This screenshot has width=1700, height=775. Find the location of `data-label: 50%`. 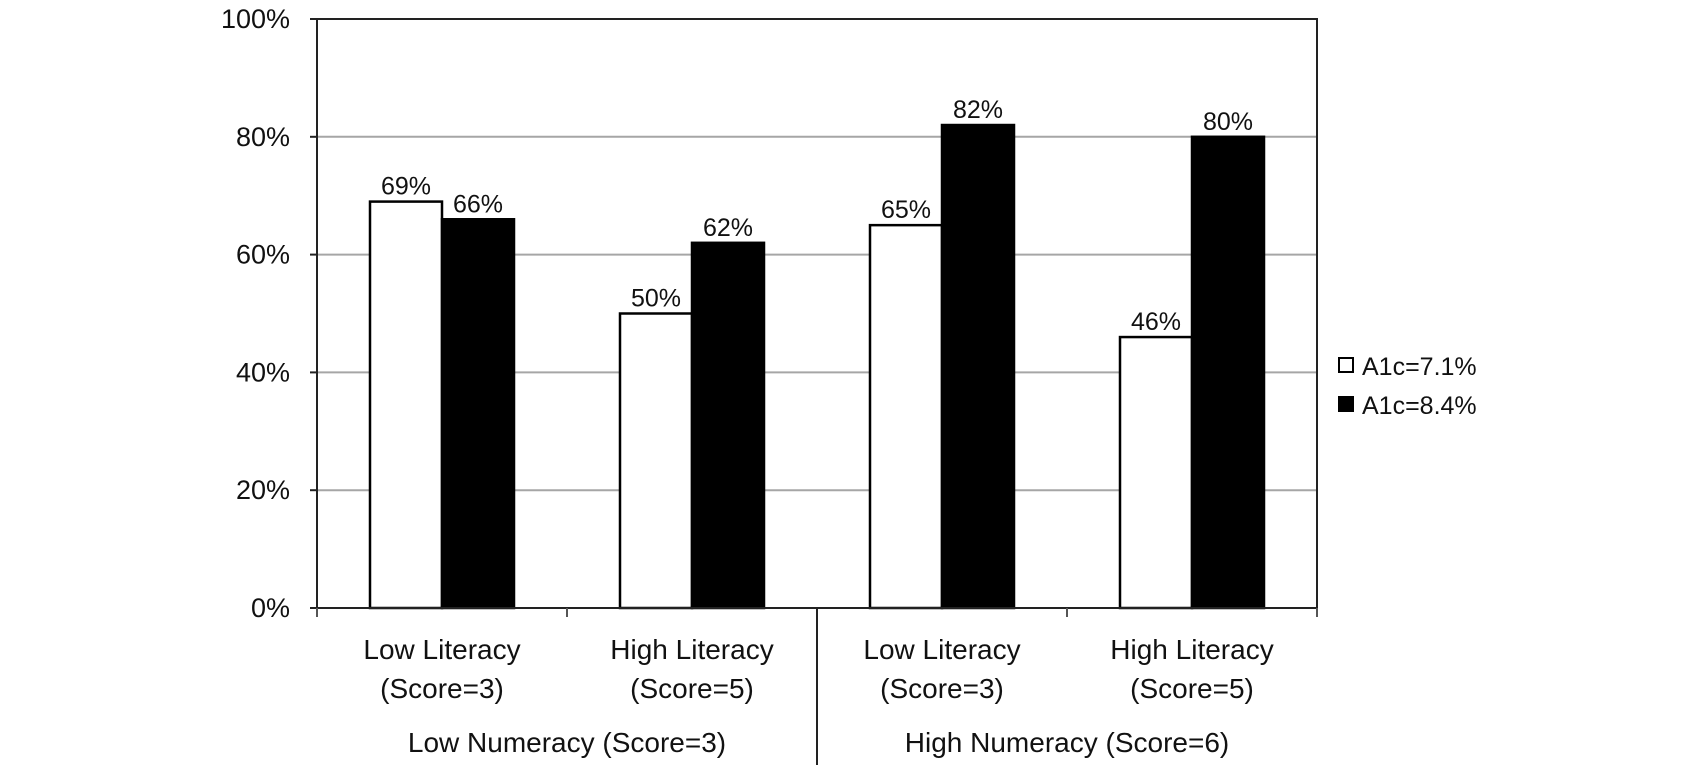

data-label: 50% is located at coordinates (656, 299).